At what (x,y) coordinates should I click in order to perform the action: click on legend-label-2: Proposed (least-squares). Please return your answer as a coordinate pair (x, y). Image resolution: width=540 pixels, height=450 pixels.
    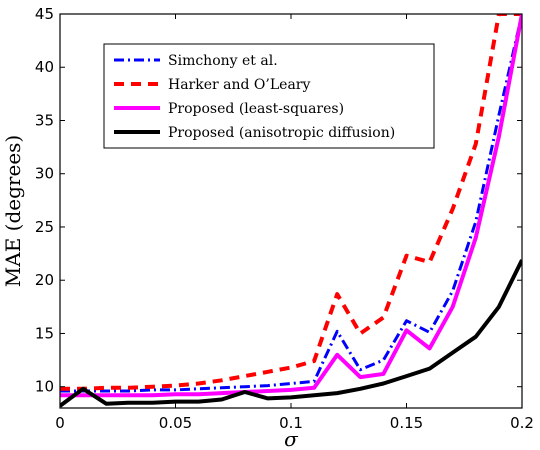
    Looking at the image, I should click on (256, 109).